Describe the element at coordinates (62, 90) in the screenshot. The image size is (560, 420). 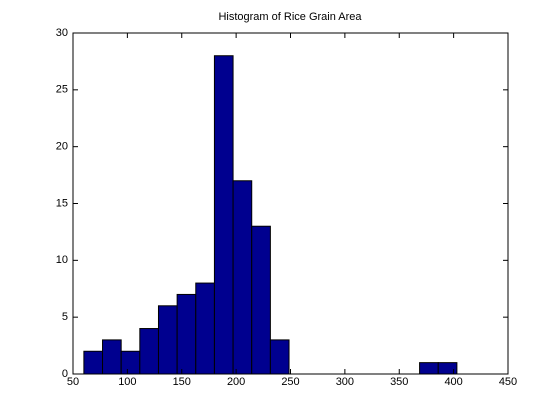
I see `y-tick-label: 25` at that location.